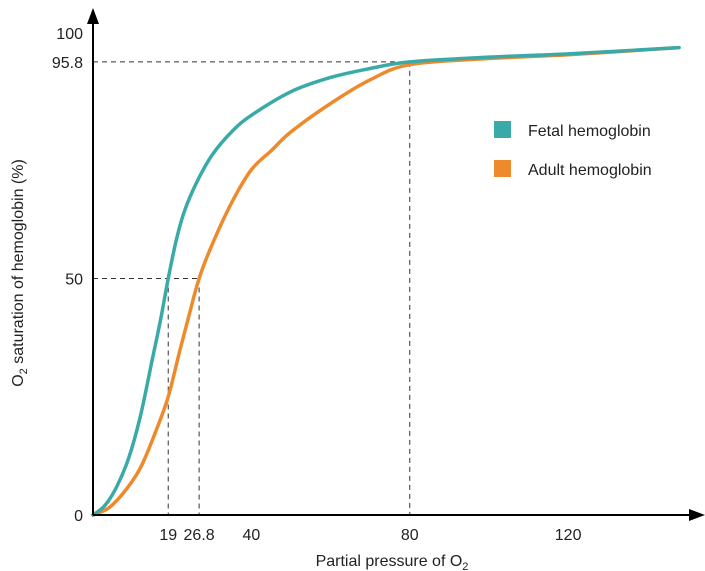 The height and width of the screenshot is (571, 705). Describe the element at coordinates (410, 535) in the screenshot. I see `x-tick-label-3: 80` at that location.